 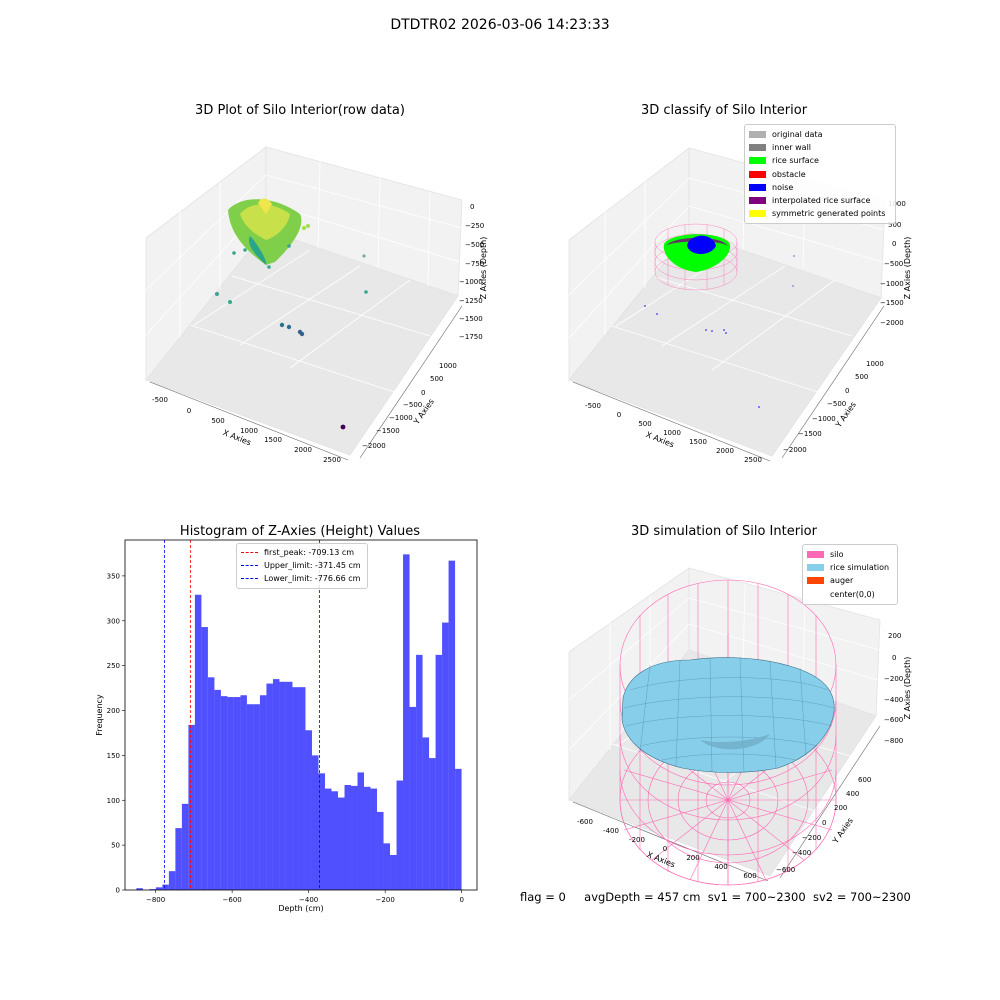 What do you see at coordinates (472, 207) in the screenshot?
I see `raw-ztick: 0` at bounding box center [472, 207].